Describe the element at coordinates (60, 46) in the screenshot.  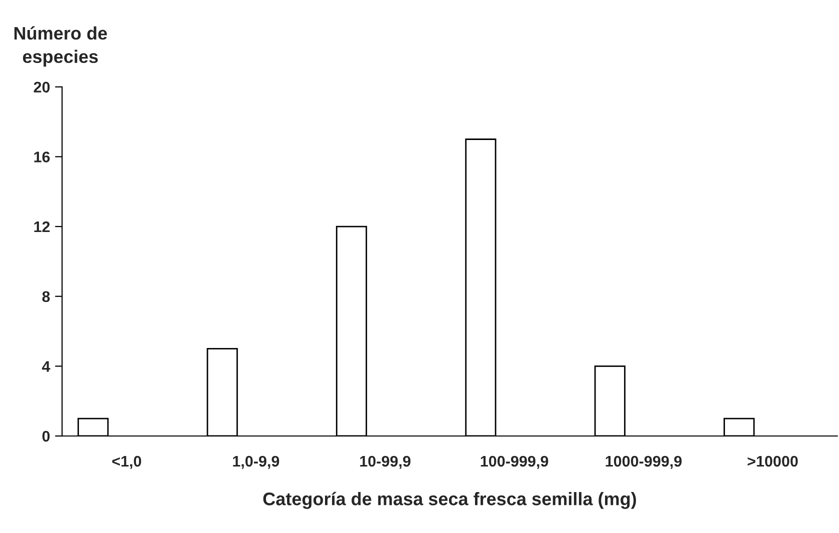
I see `y-axis-title: Número de especies` at that location.